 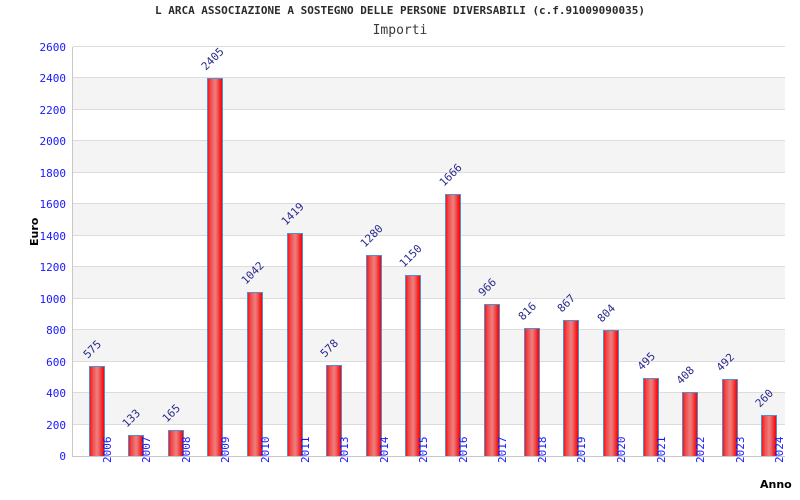 I want to click on y-tick-label: 1200, so click(x=53, y=268).